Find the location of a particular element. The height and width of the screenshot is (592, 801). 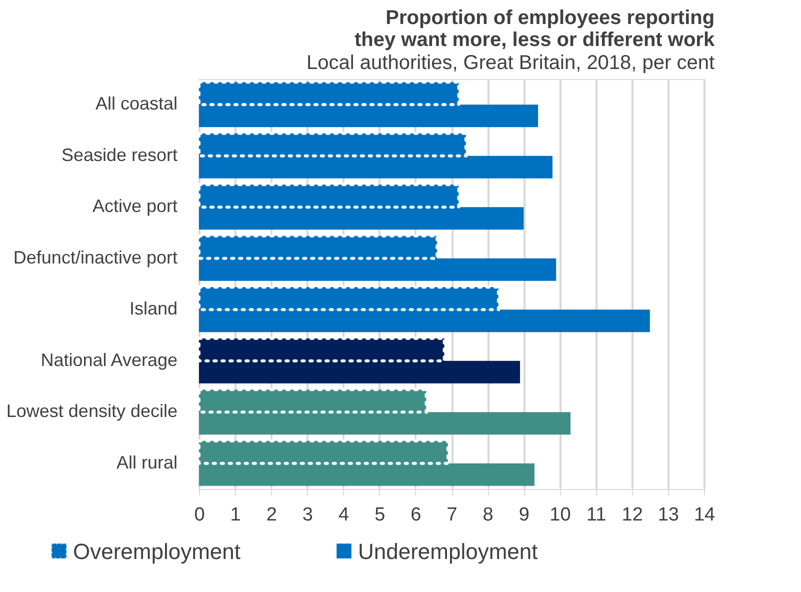

x-tick-label: 12 is located at coordinates (632, 515).